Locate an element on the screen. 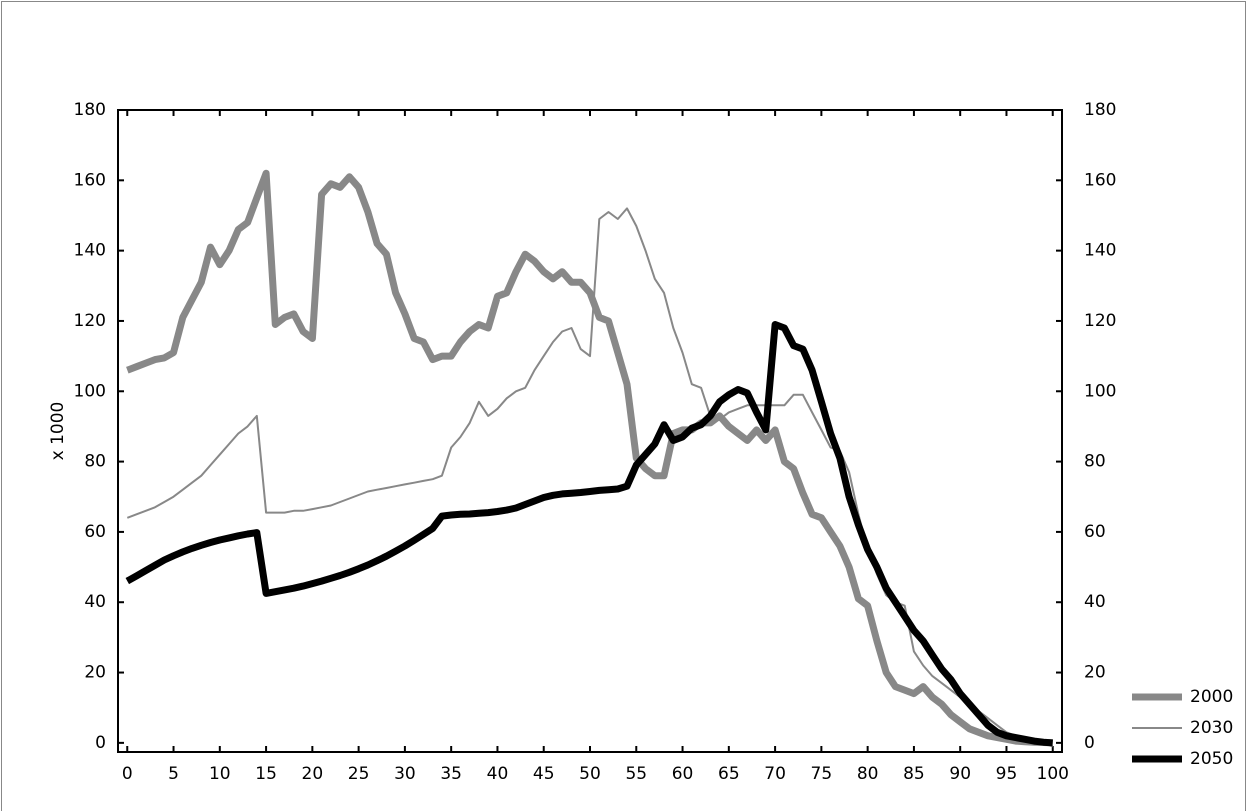 The image size is (1247, 811). y-axis-label: x 1000 is located at coordinates (58, 431).